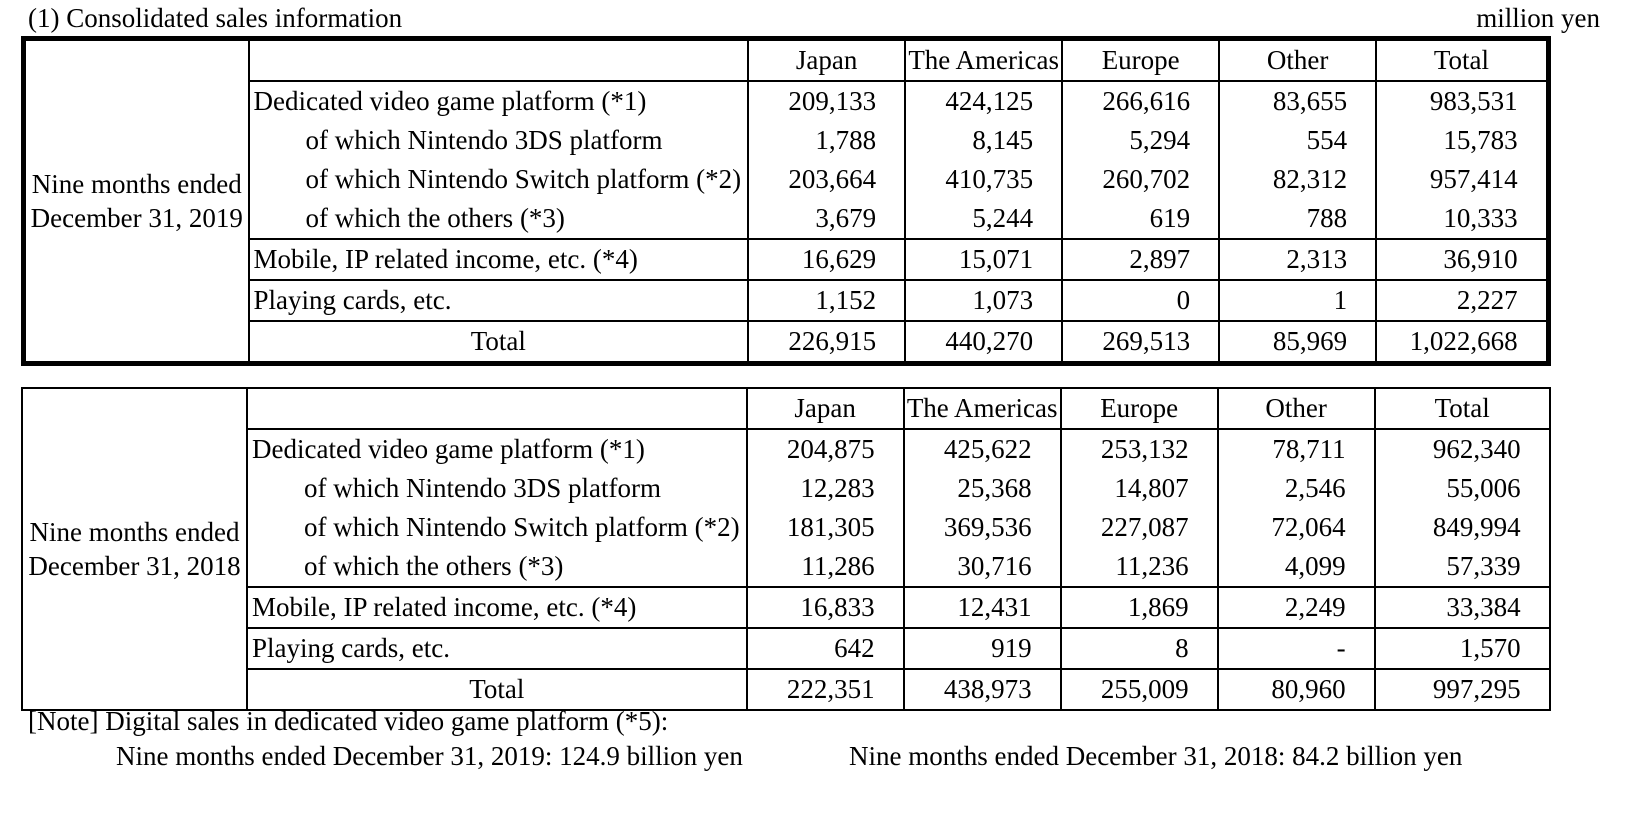 This screenshot has height=814, width=1625. What do you see at coordinates (825, 408) in the screenshot?
I see `col-header-japan: Japan` at bounding box center [825, 408].